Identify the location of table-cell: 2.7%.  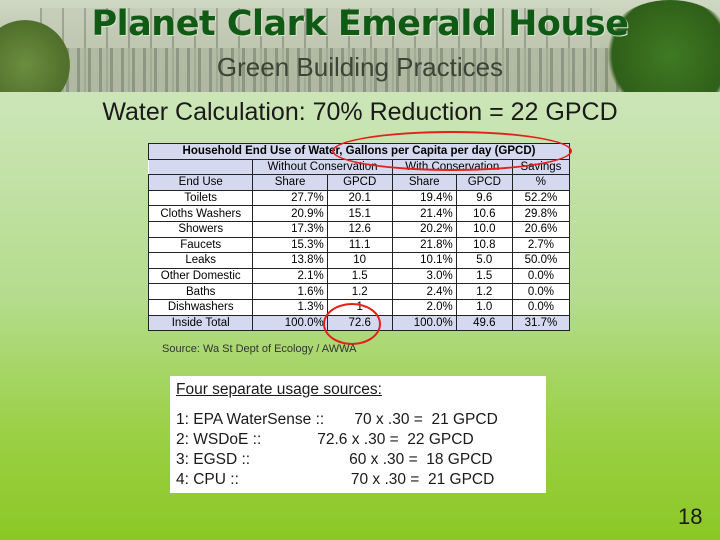
(541, 245).